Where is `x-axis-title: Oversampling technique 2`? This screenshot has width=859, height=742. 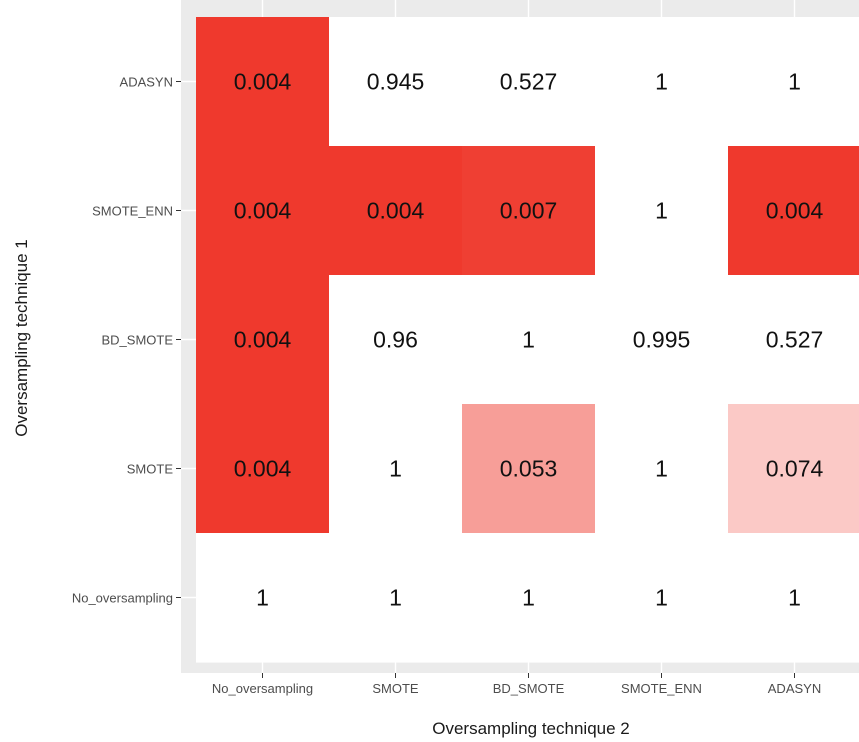 x-axis-title: Oversampling technique 2 is located at coordinates (531, 728).